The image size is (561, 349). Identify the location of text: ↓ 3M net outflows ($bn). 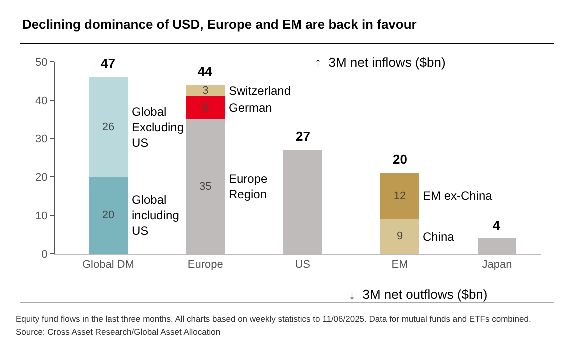
(418, 294).